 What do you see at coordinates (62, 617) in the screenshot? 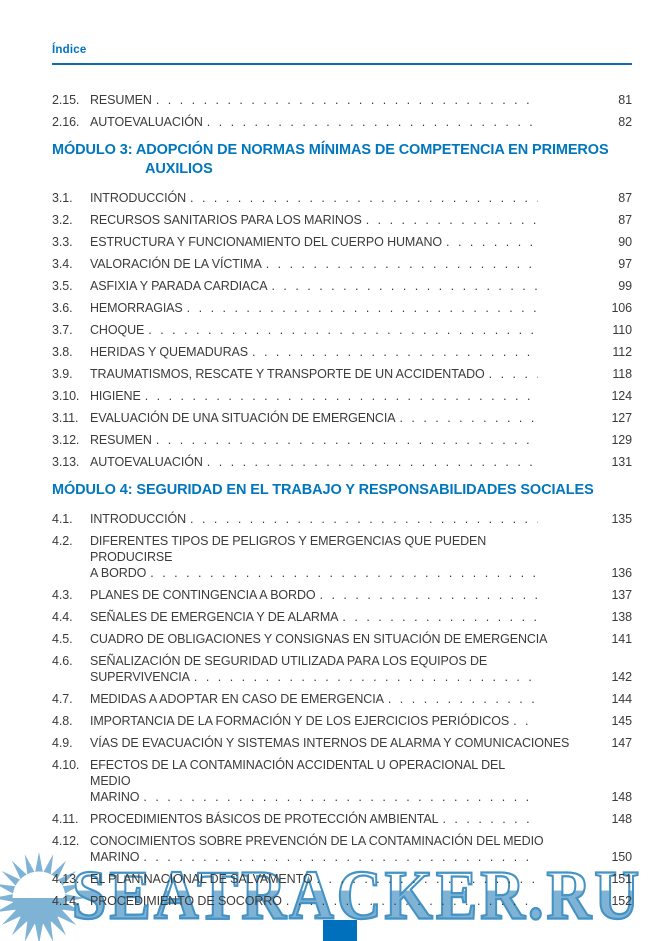
I see `entry-number: 4.4.` at bounding box center [62, 617].